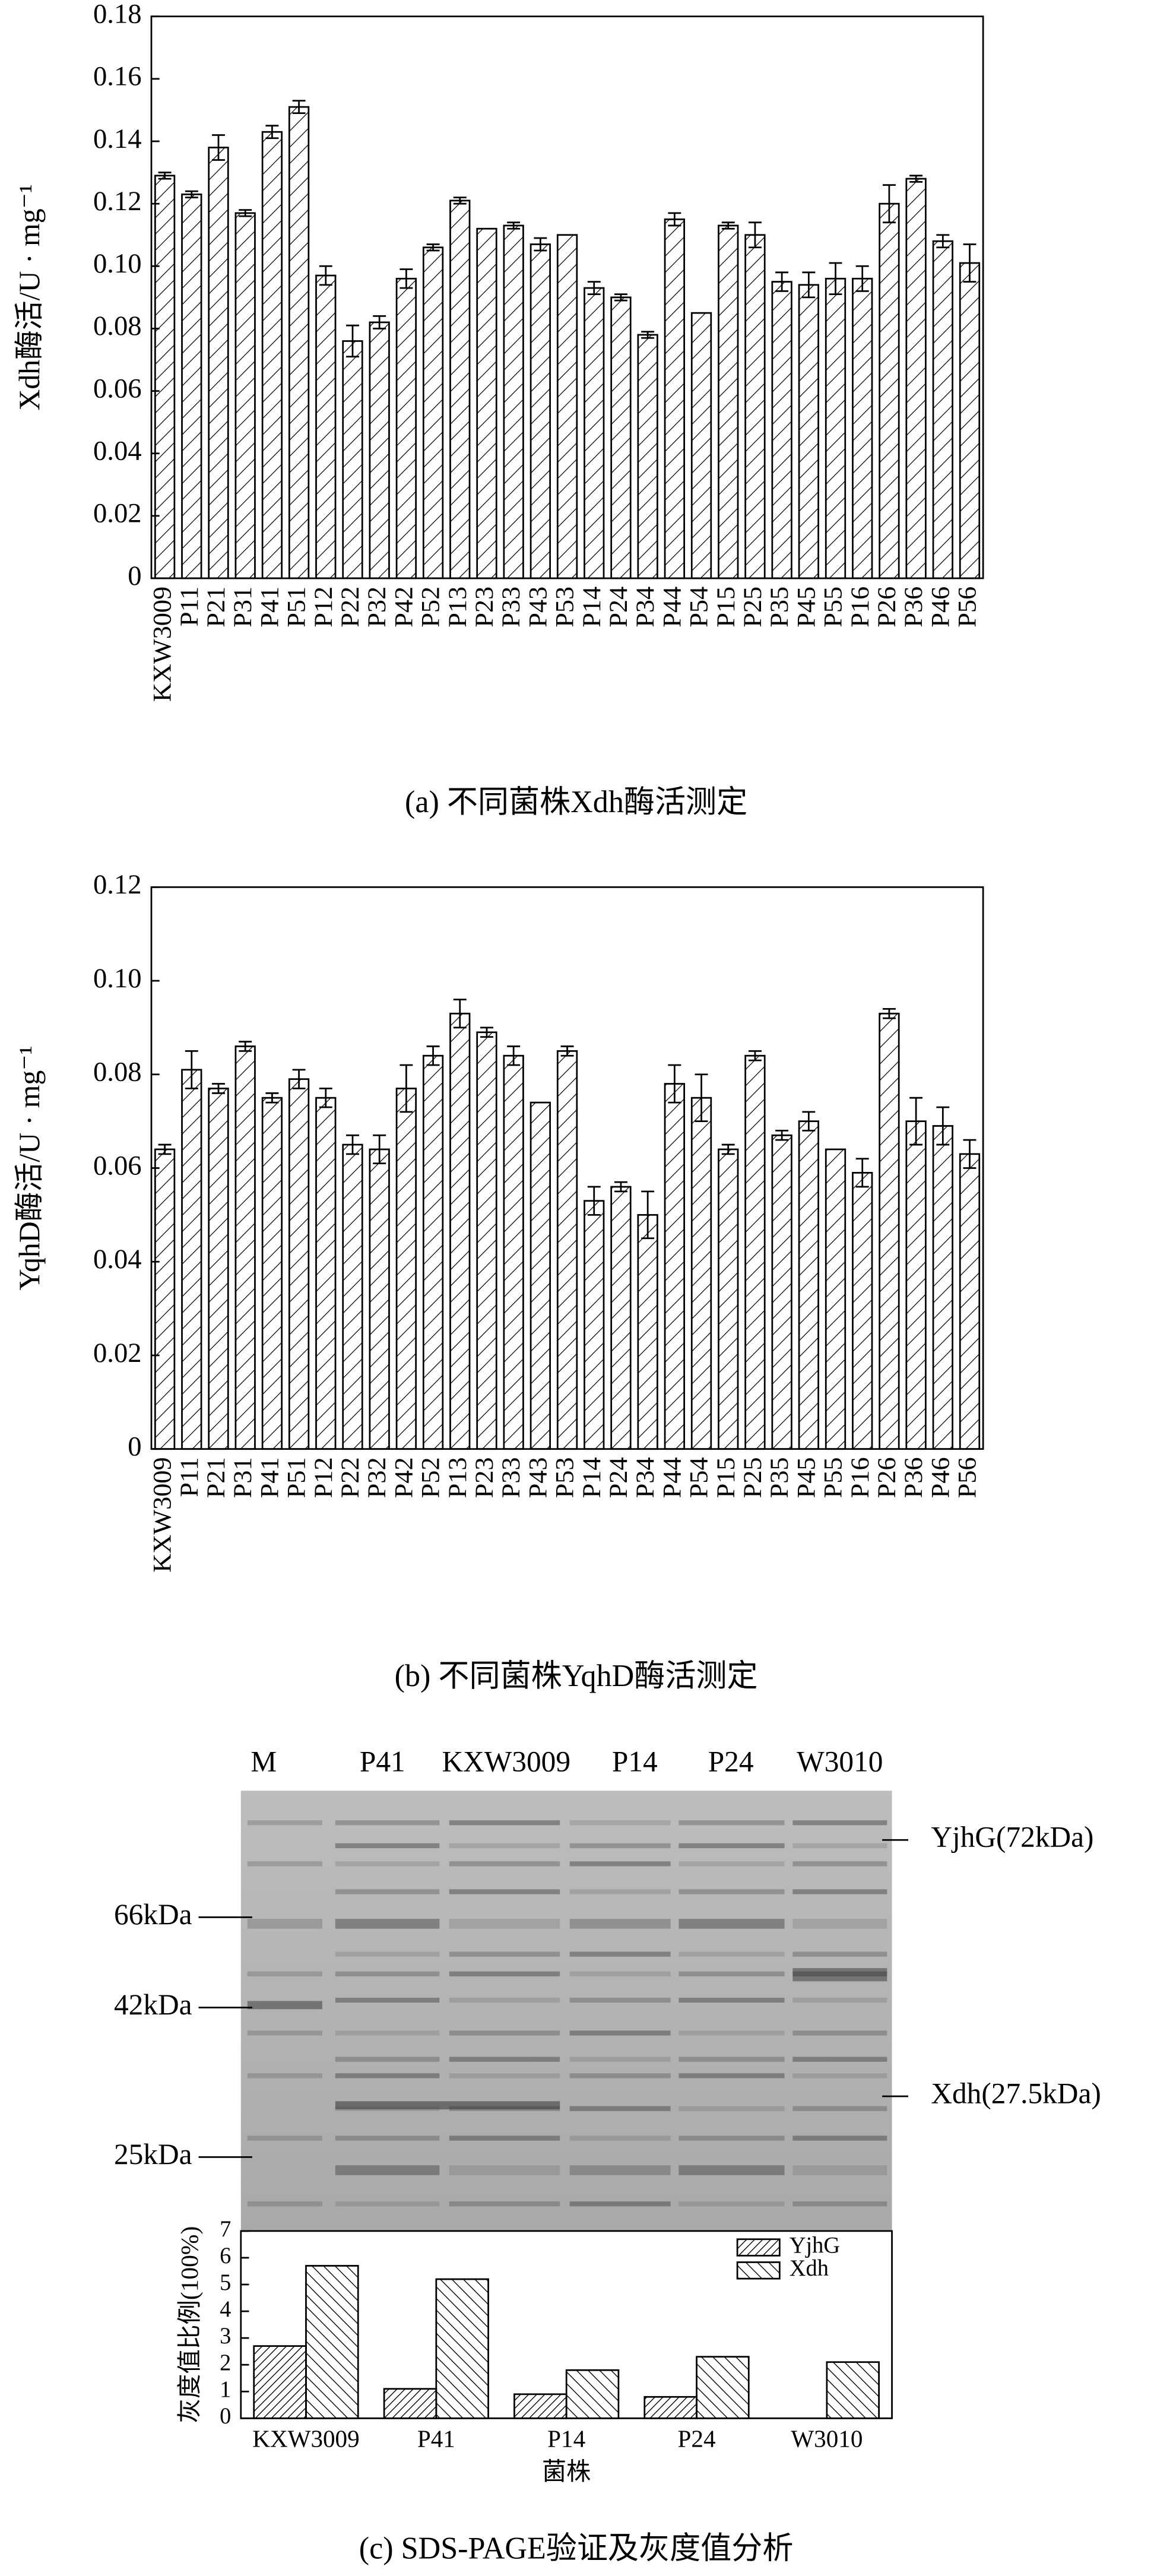 The image size is (1154, 2576). What do you see at coordinates (576, 1676) in the screenshot?
I see `caption: (b) 不同菌株YqhD酶活测定` at bounding box center [576, 1676].